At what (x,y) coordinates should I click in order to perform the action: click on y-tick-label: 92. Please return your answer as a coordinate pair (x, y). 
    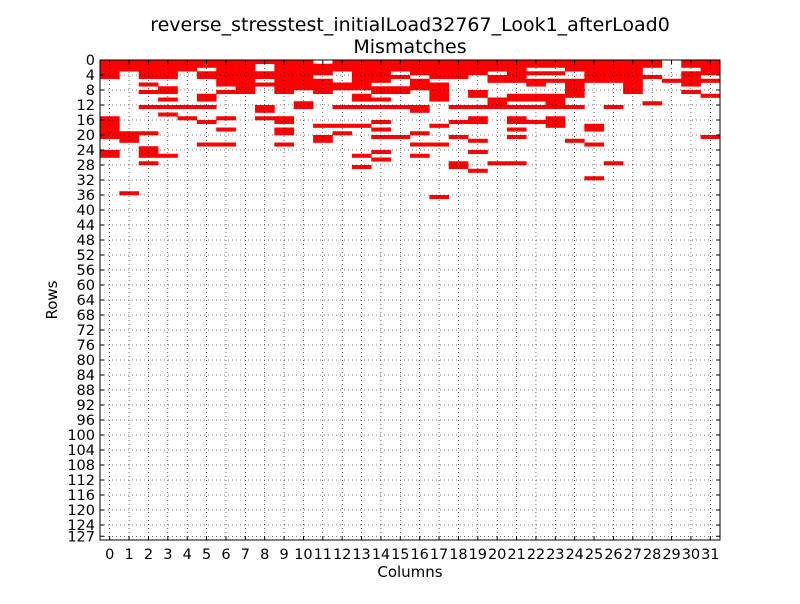
    Looking at the image, I should click on (86, 406).